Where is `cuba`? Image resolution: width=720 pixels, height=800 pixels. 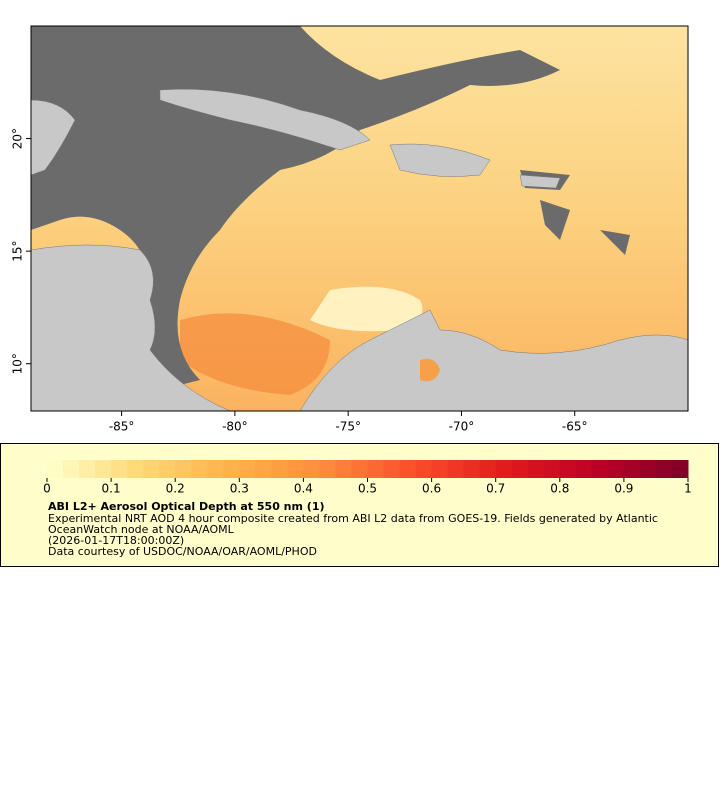 cuba is located at coordinates (265, 119).